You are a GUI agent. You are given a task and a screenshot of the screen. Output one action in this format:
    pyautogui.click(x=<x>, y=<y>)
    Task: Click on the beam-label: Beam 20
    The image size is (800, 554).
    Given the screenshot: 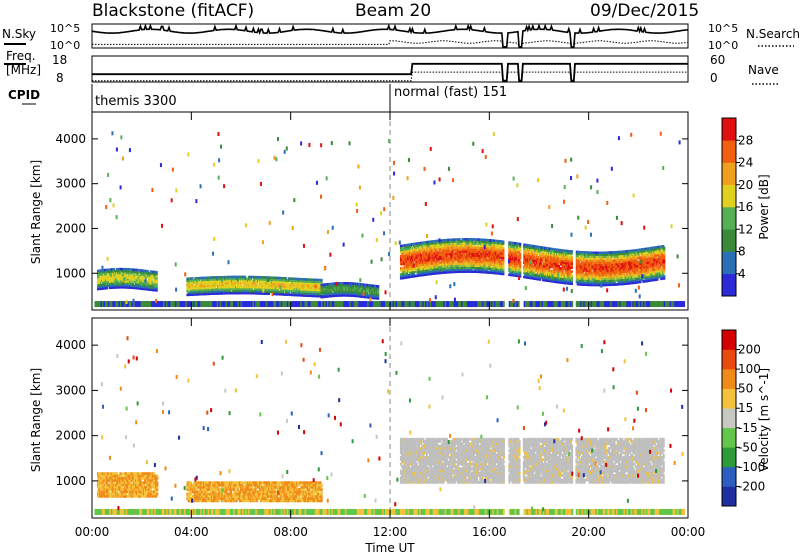 What is the action you would take?
    pyautogui.click(x=393, y=11)
    